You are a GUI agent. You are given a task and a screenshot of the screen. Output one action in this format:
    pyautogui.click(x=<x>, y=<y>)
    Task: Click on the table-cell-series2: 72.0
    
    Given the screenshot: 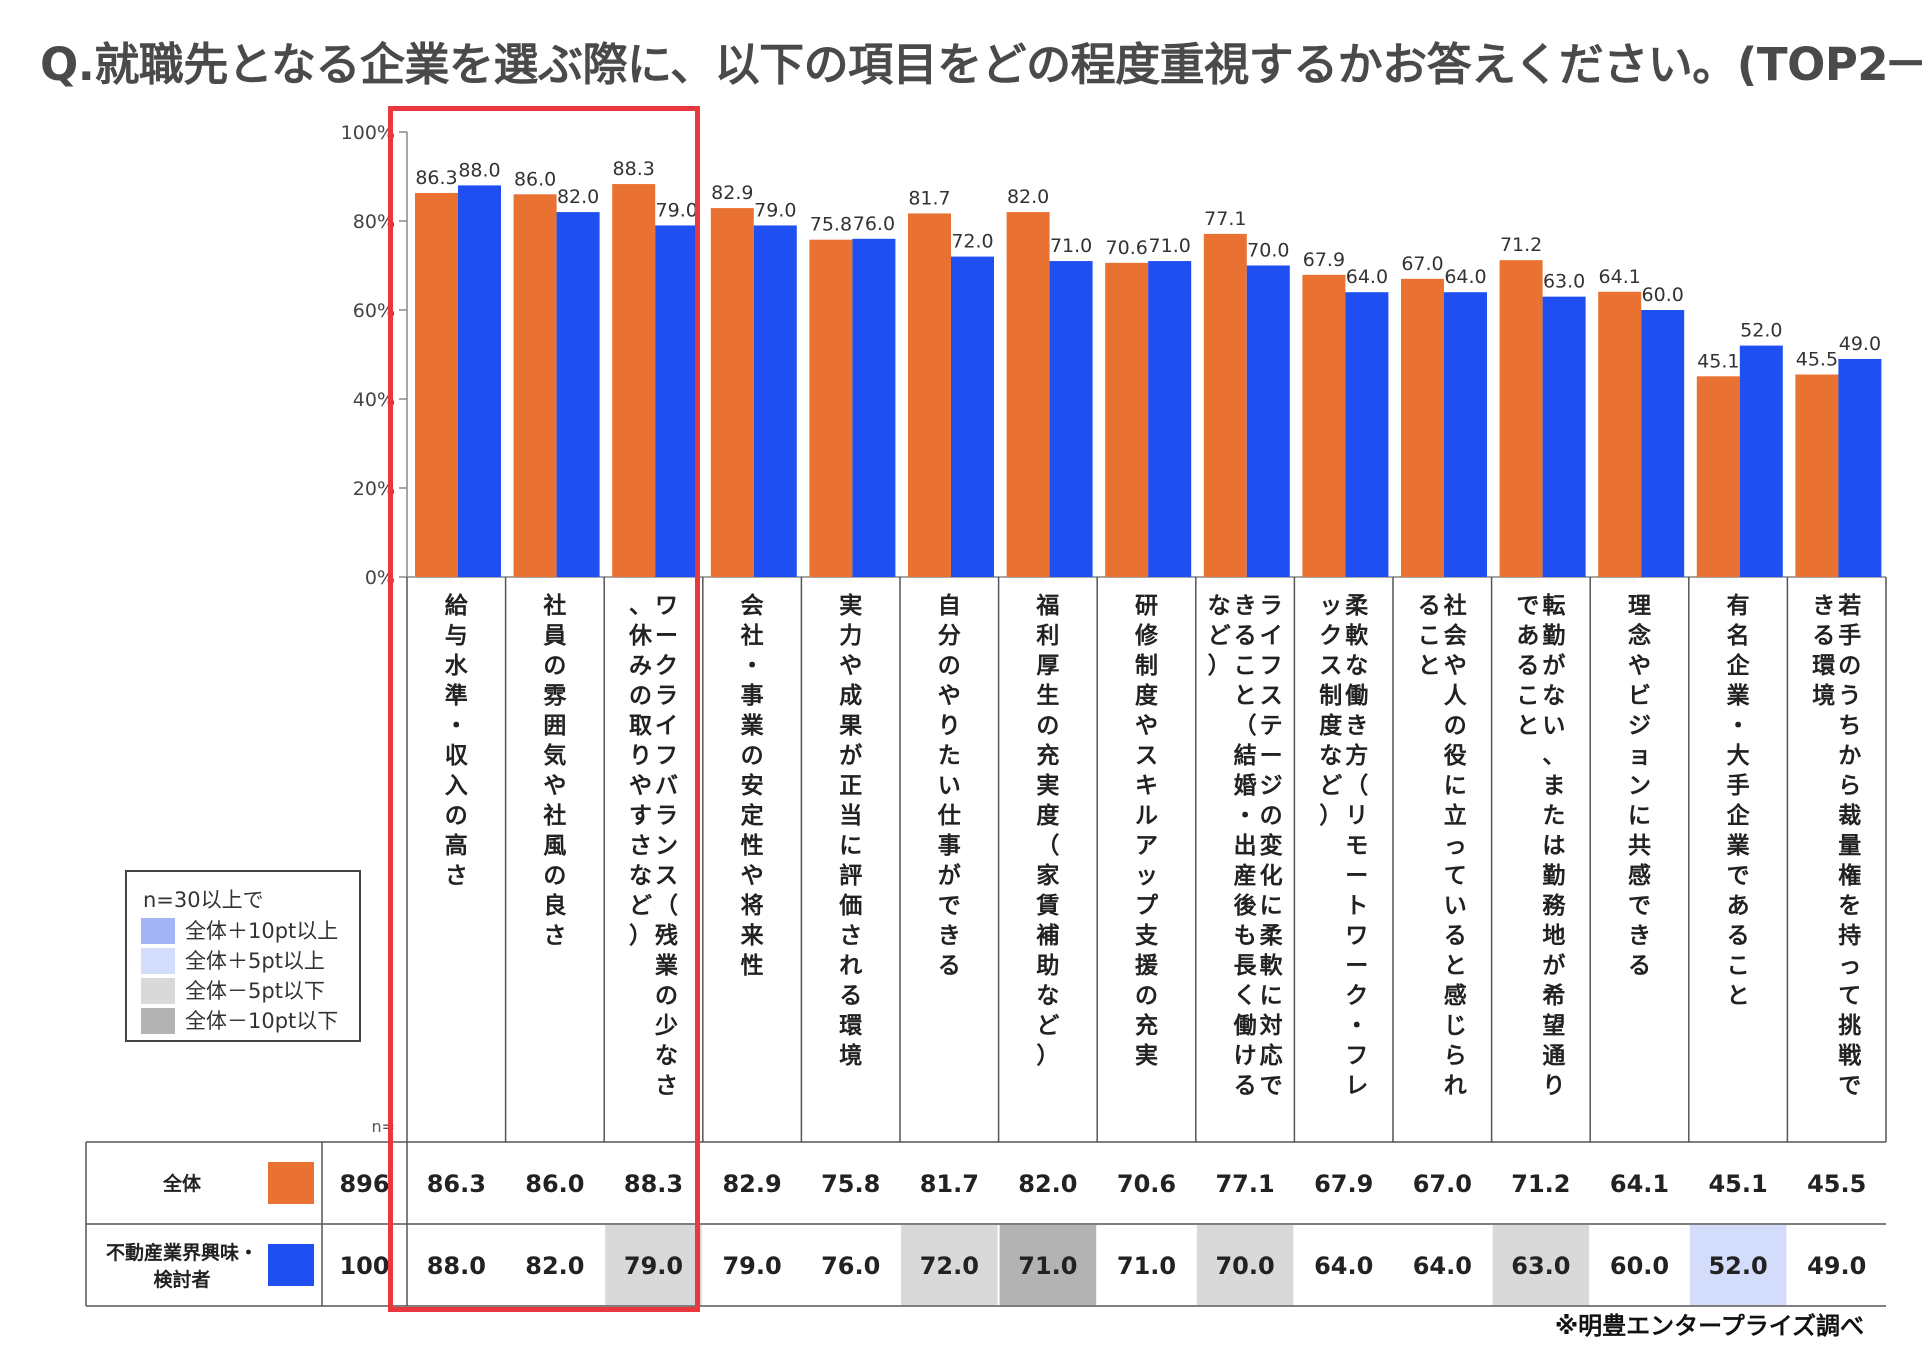 What is the action you would take?
    pyautogui.click(x=949, y=1266)
    